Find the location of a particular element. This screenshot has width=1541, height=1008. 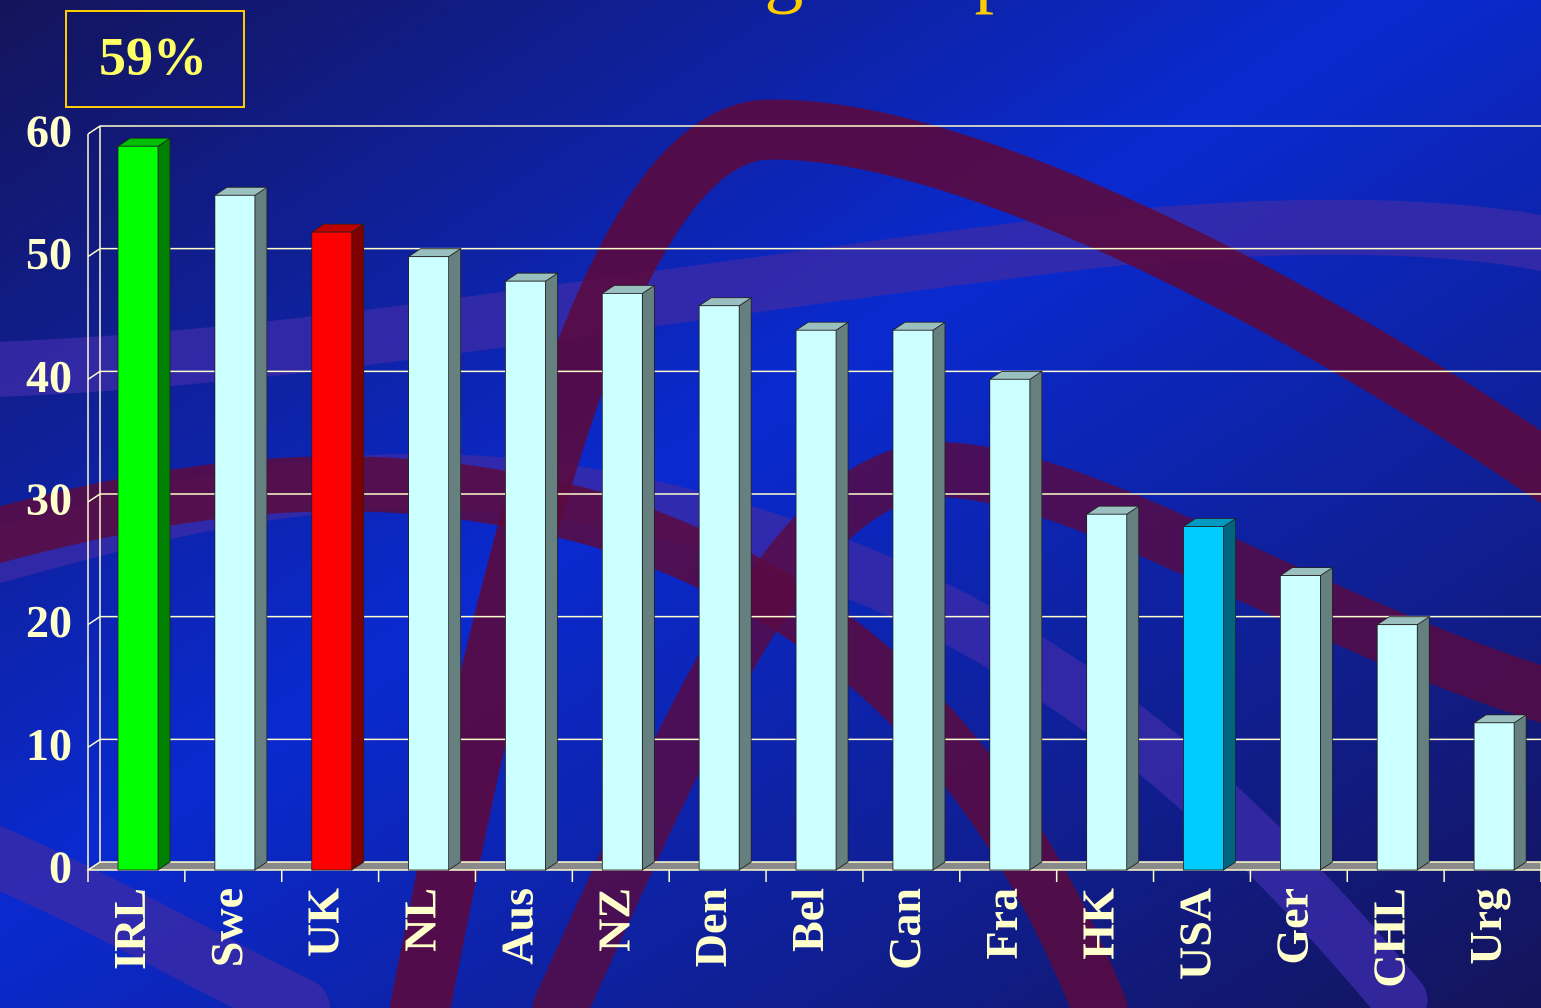

y-tick-label: 10 is located at coordinates (49, 744).